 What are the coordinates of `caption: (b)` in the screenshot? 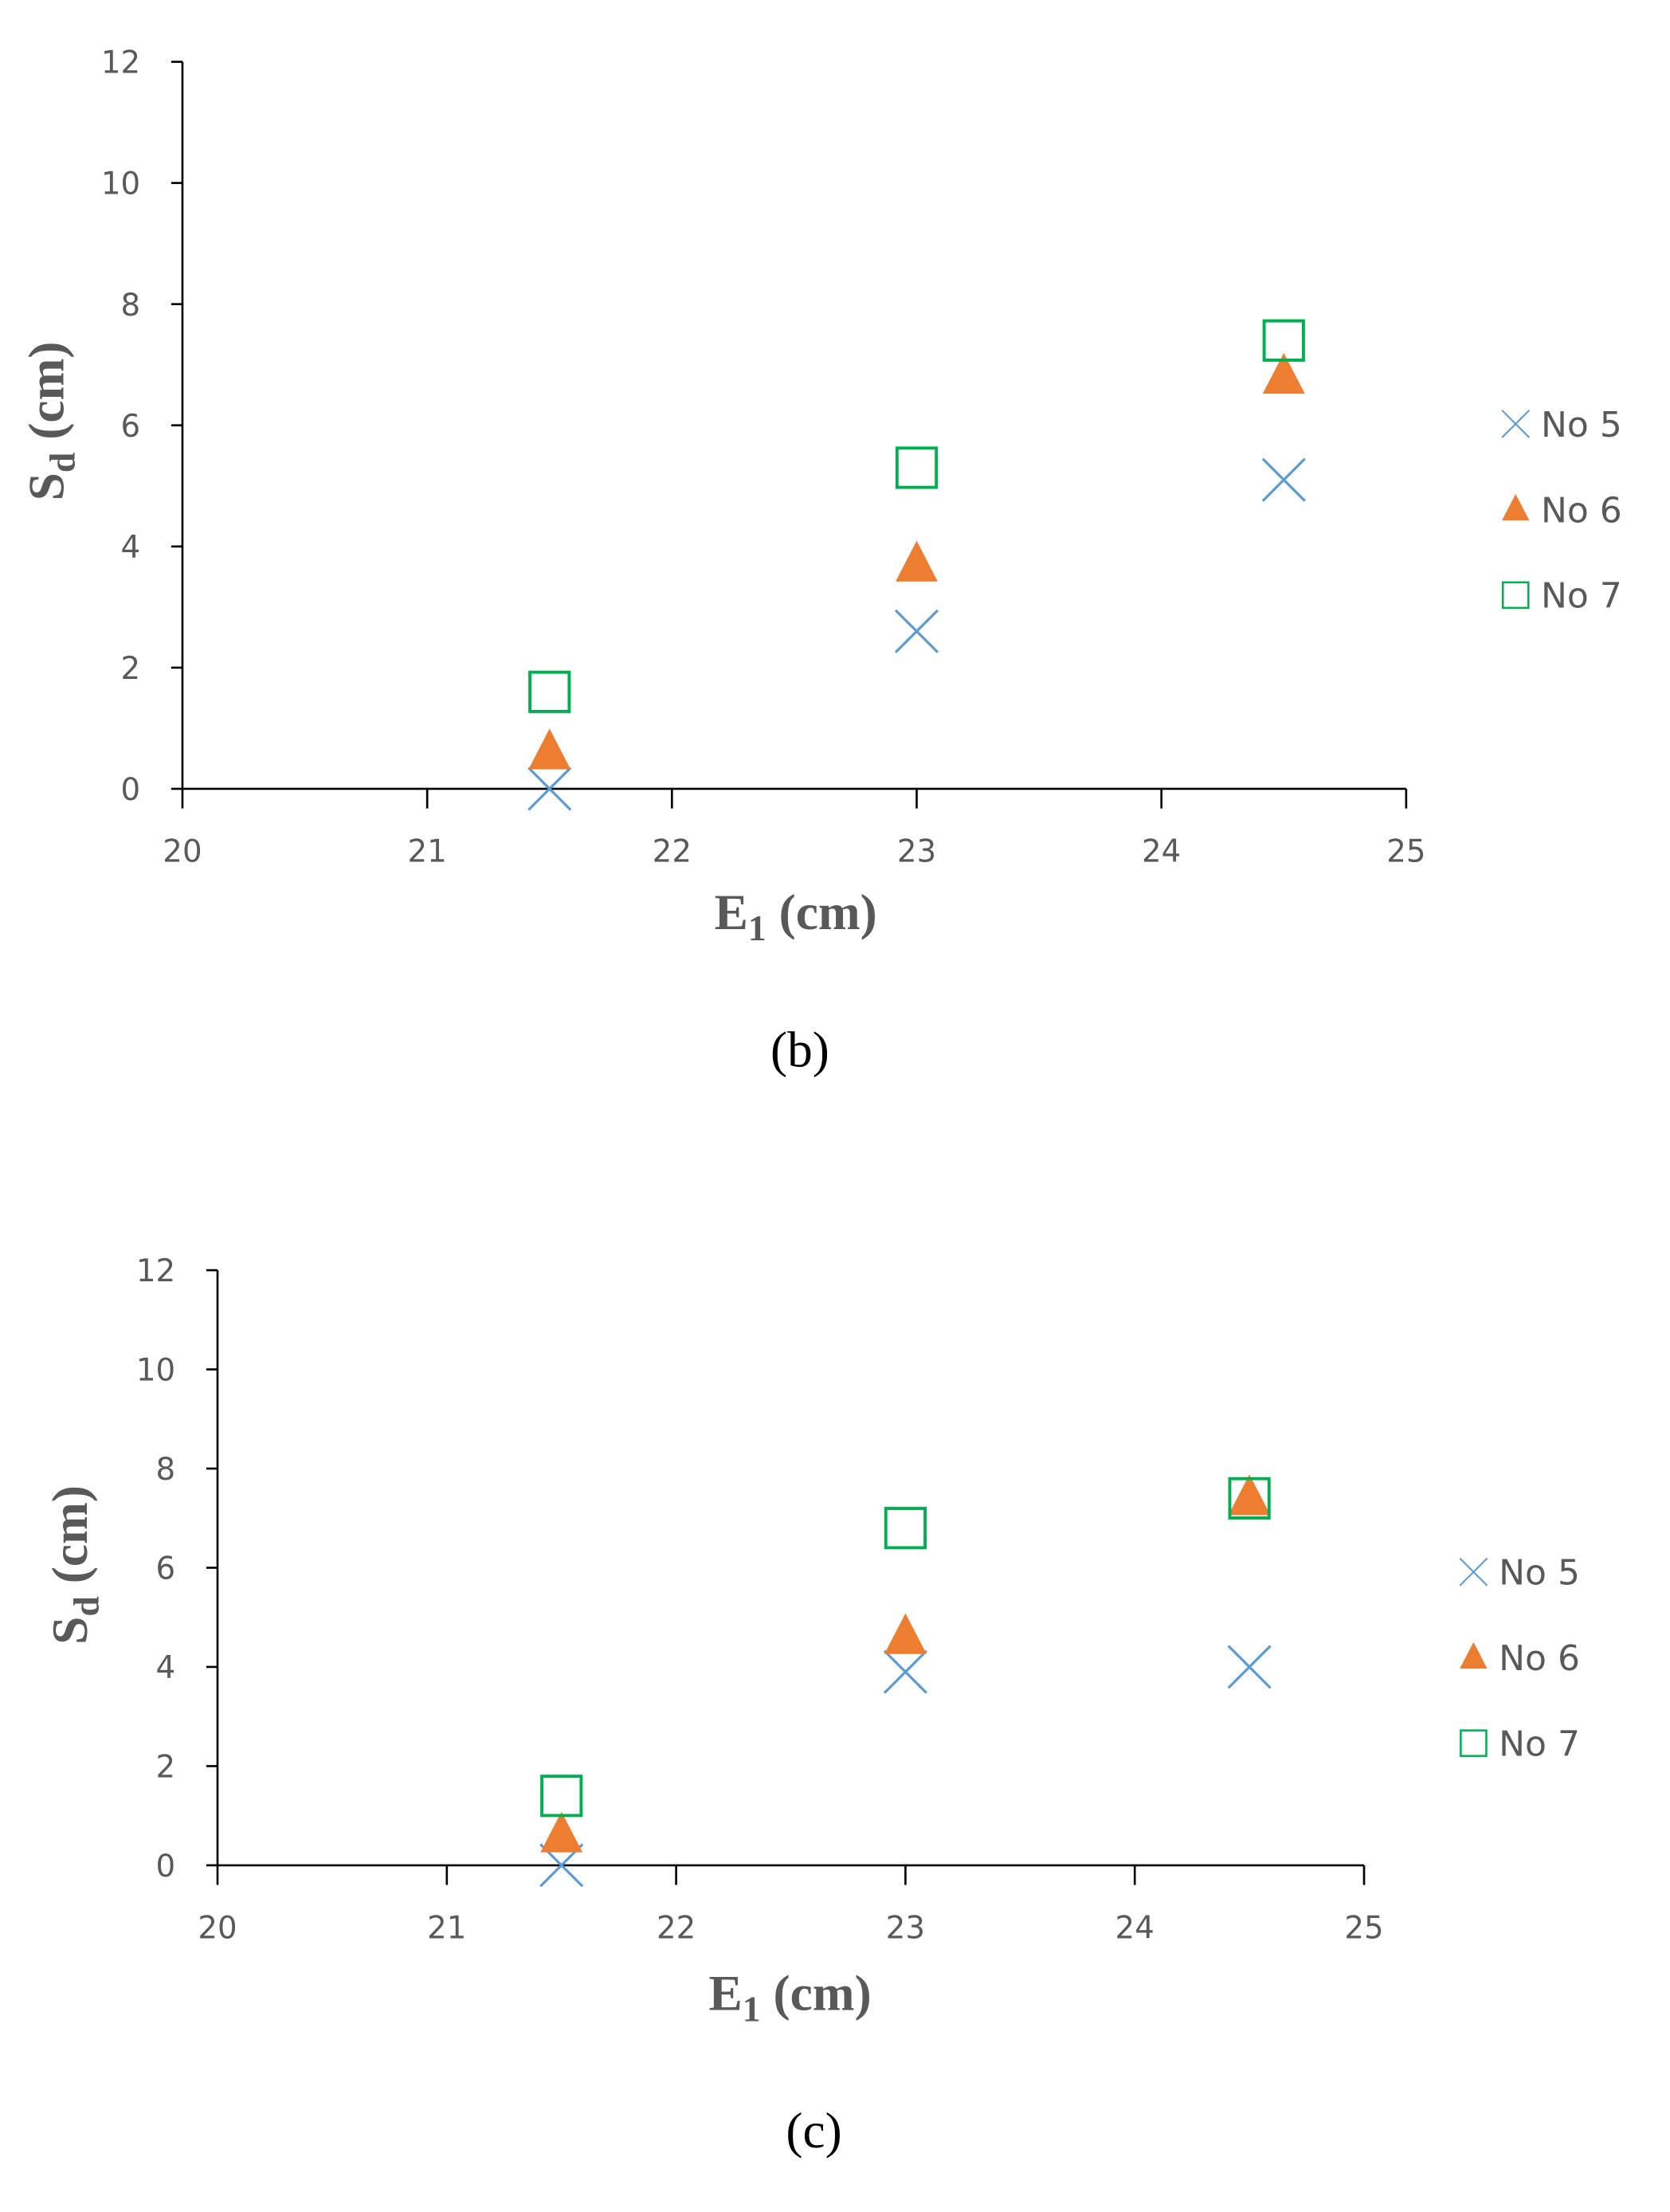 It's located at (799, 1050).